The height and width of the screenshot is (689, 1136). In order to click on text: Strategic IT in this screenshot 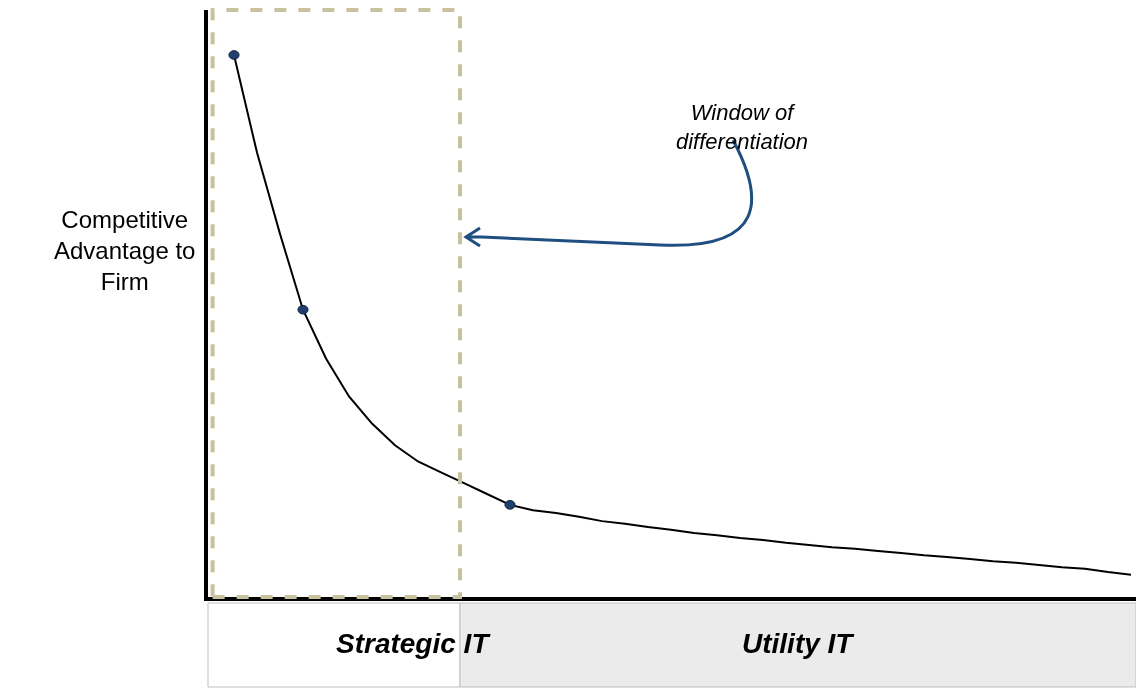, I will do `click(414, 643)`.